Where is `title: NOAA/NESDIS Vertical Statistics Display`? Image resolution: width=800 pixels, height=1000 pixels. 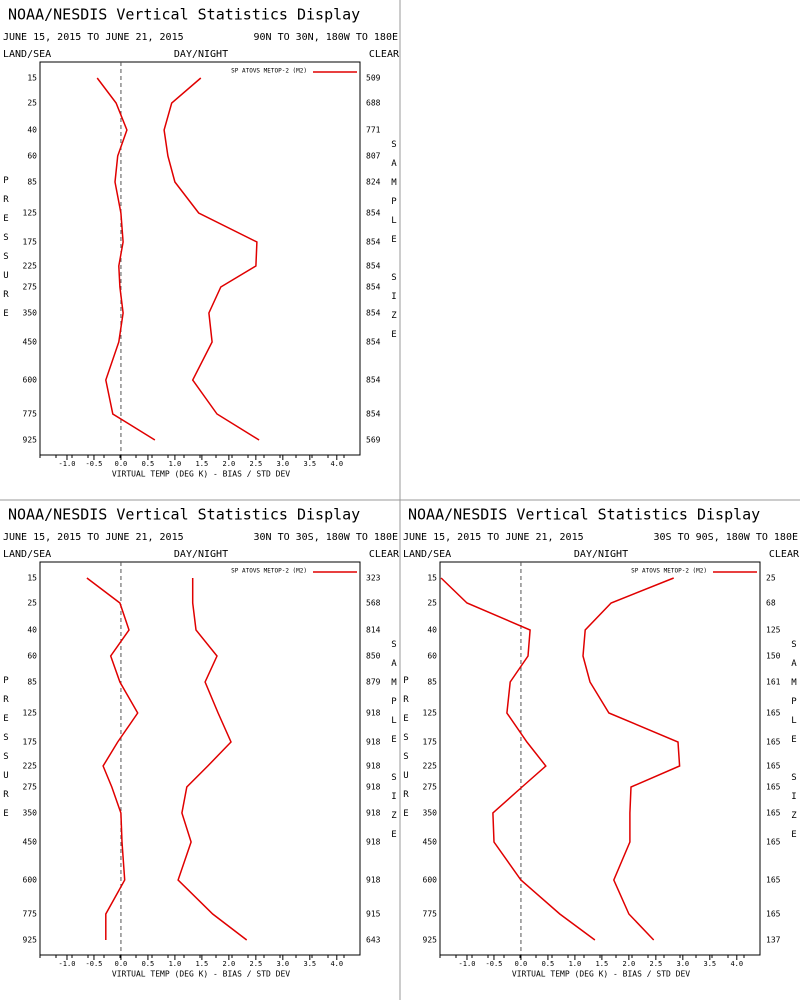
title: NOAA/NESDIS Vertical Statistics Display is located at coordinates (184, 515).